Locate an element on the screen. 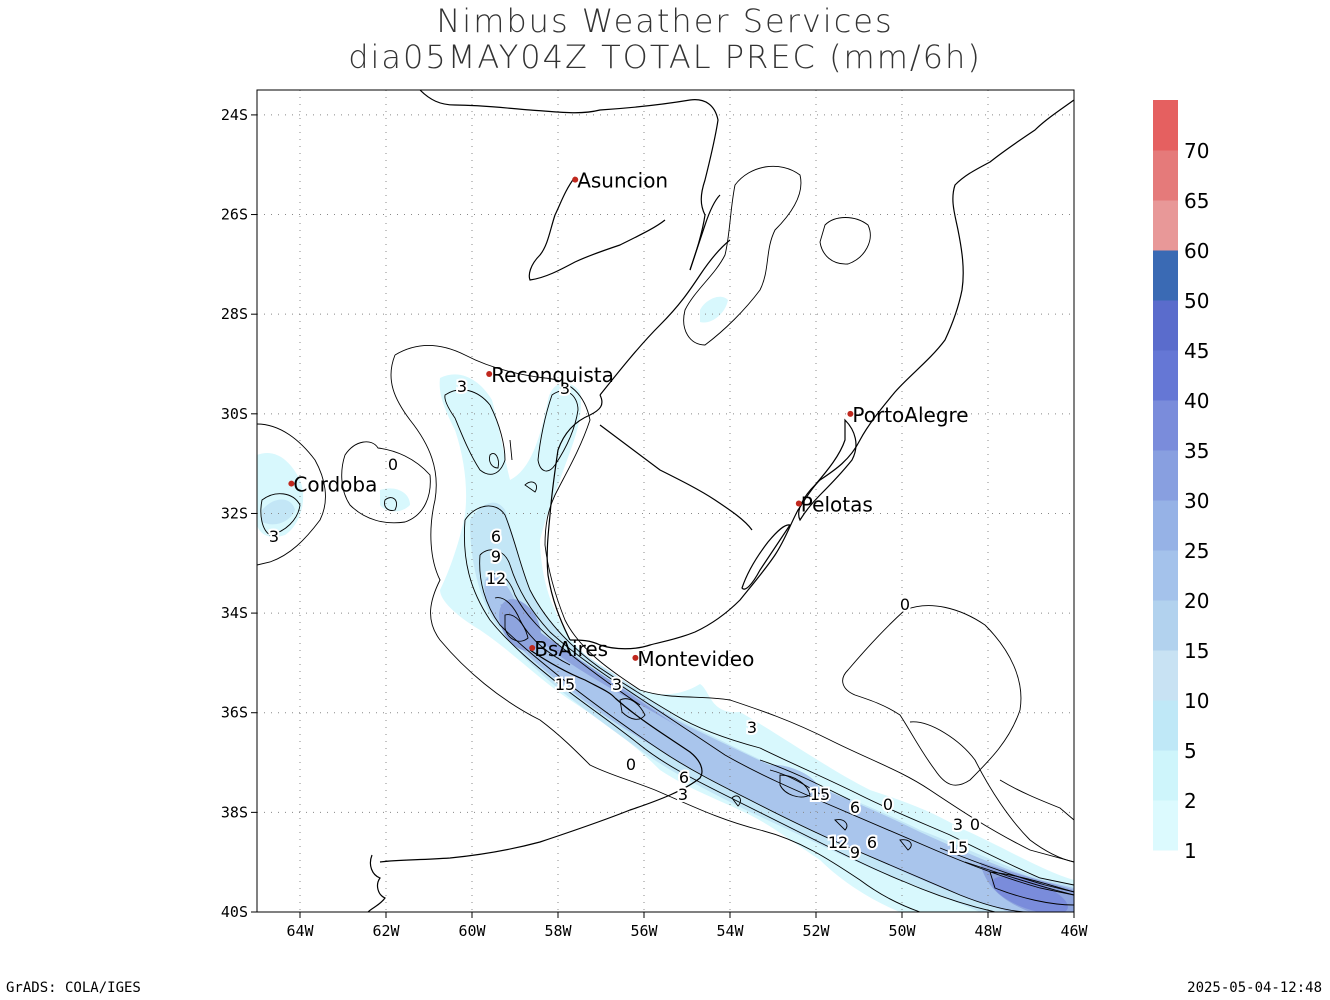  lon-tick-label: 62W is located at coordinates (386, 931).